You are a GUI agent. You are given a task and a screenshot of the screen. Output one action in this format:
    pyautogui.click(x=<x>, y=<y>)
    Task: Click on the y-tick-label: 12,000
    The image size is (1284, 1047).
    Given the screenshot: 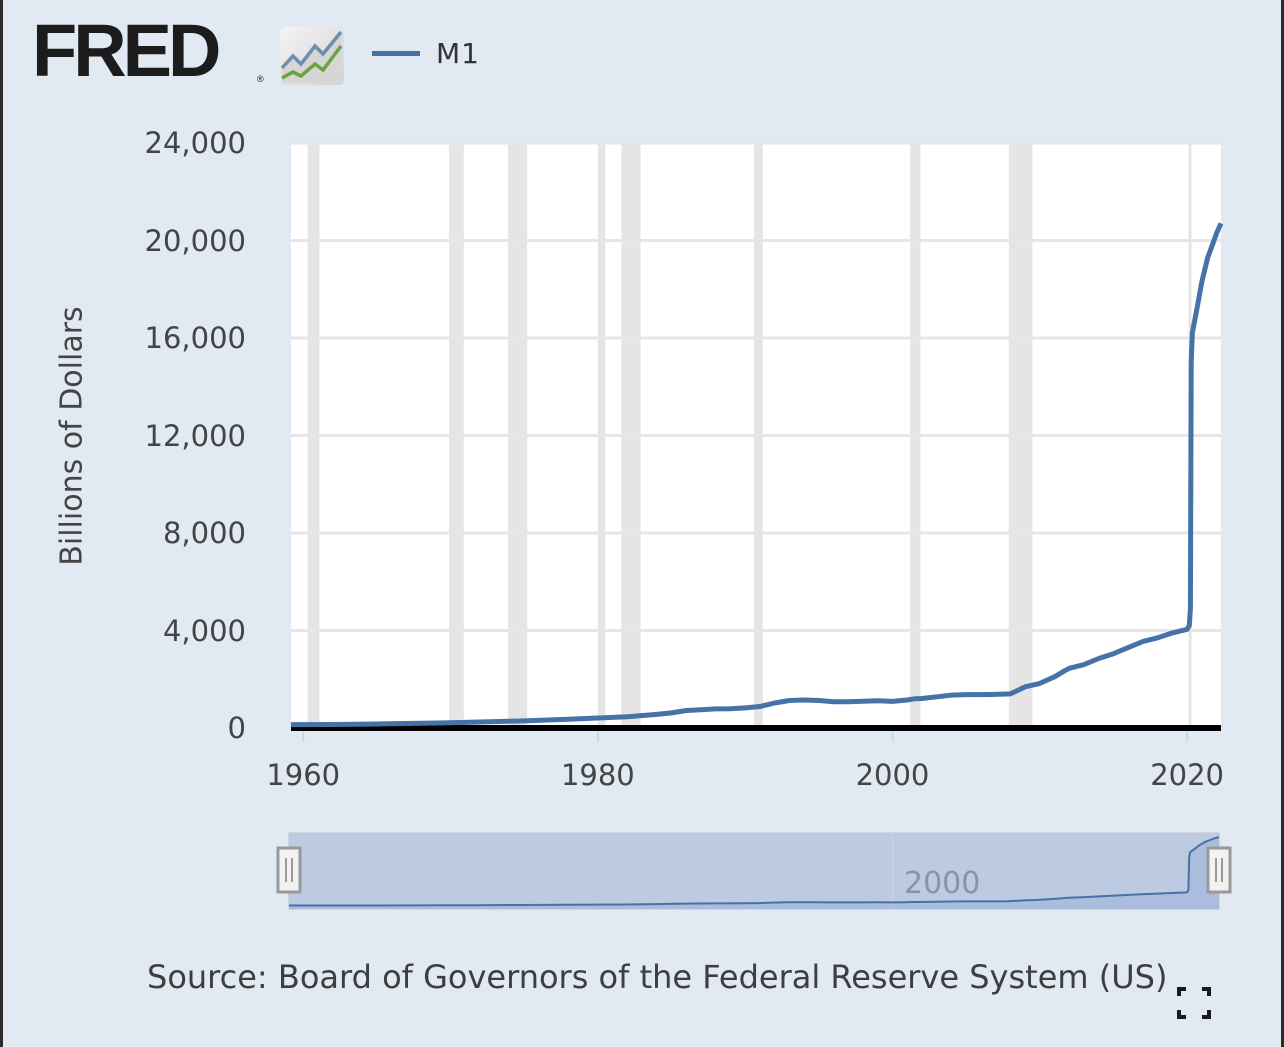 What is the action you would take?
    pyautogui.click(x=195, y=435)
    